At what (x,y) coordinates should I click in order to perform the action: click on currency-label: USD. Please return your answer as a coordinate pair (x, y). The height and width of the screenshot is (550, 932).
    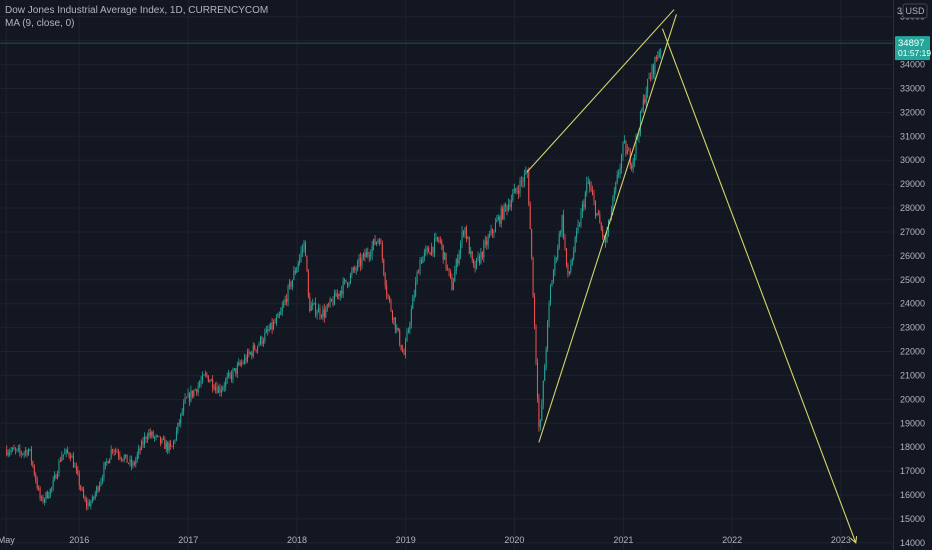
    Looking at the image, I should click on (915, 11).